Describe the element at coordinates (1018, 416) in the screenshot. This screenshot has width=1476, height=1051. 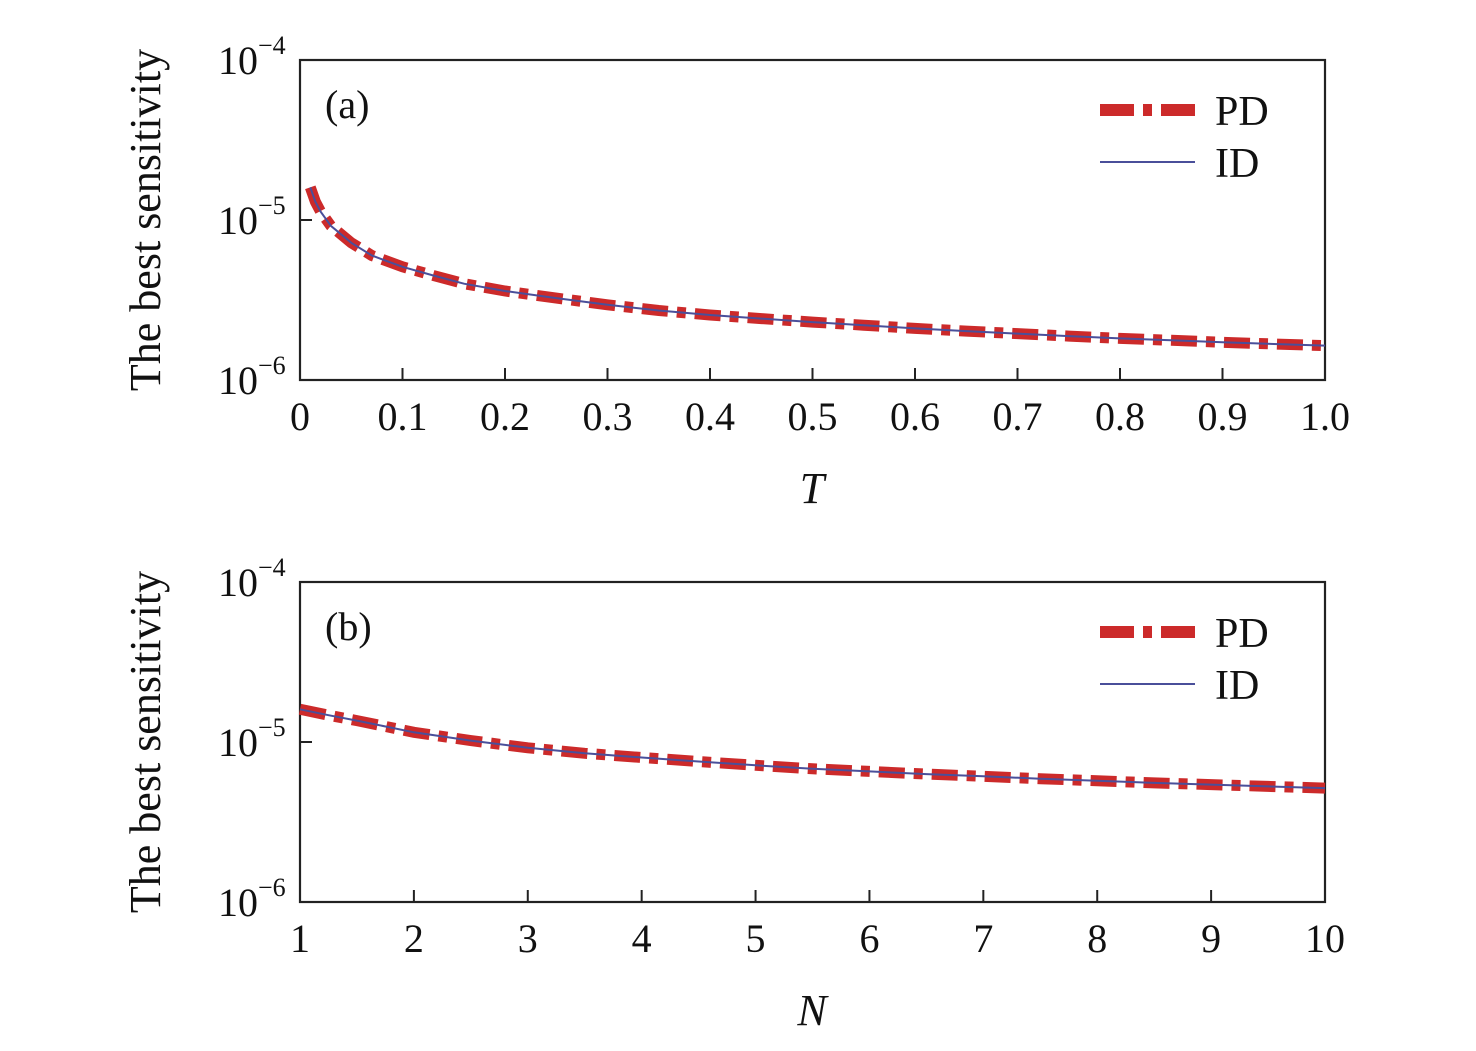
I see `x-tick-label: 0.7` at that location.